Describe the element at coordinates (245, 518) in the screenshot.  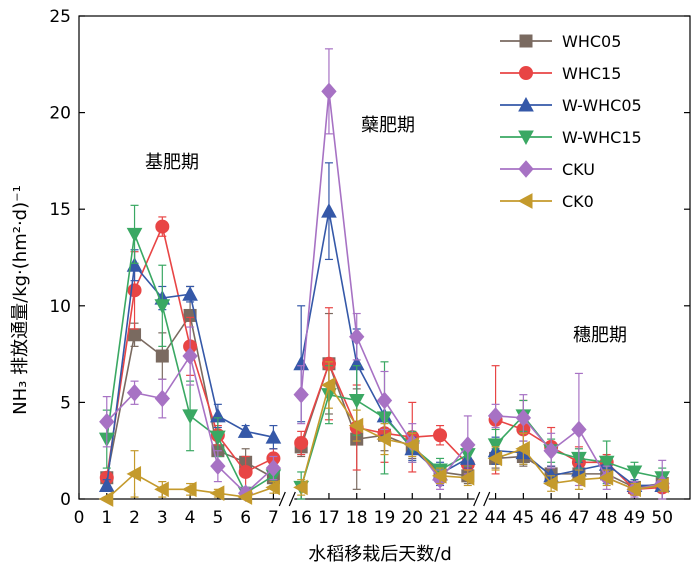
I see `x-tick-label: 6` at that location.